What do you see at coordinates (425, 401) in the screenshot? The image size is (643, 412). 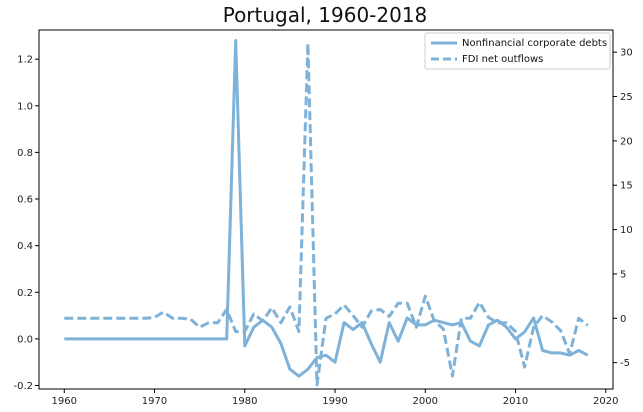 I see `x-tick-label: 2000` at bounding box center [425, 401].